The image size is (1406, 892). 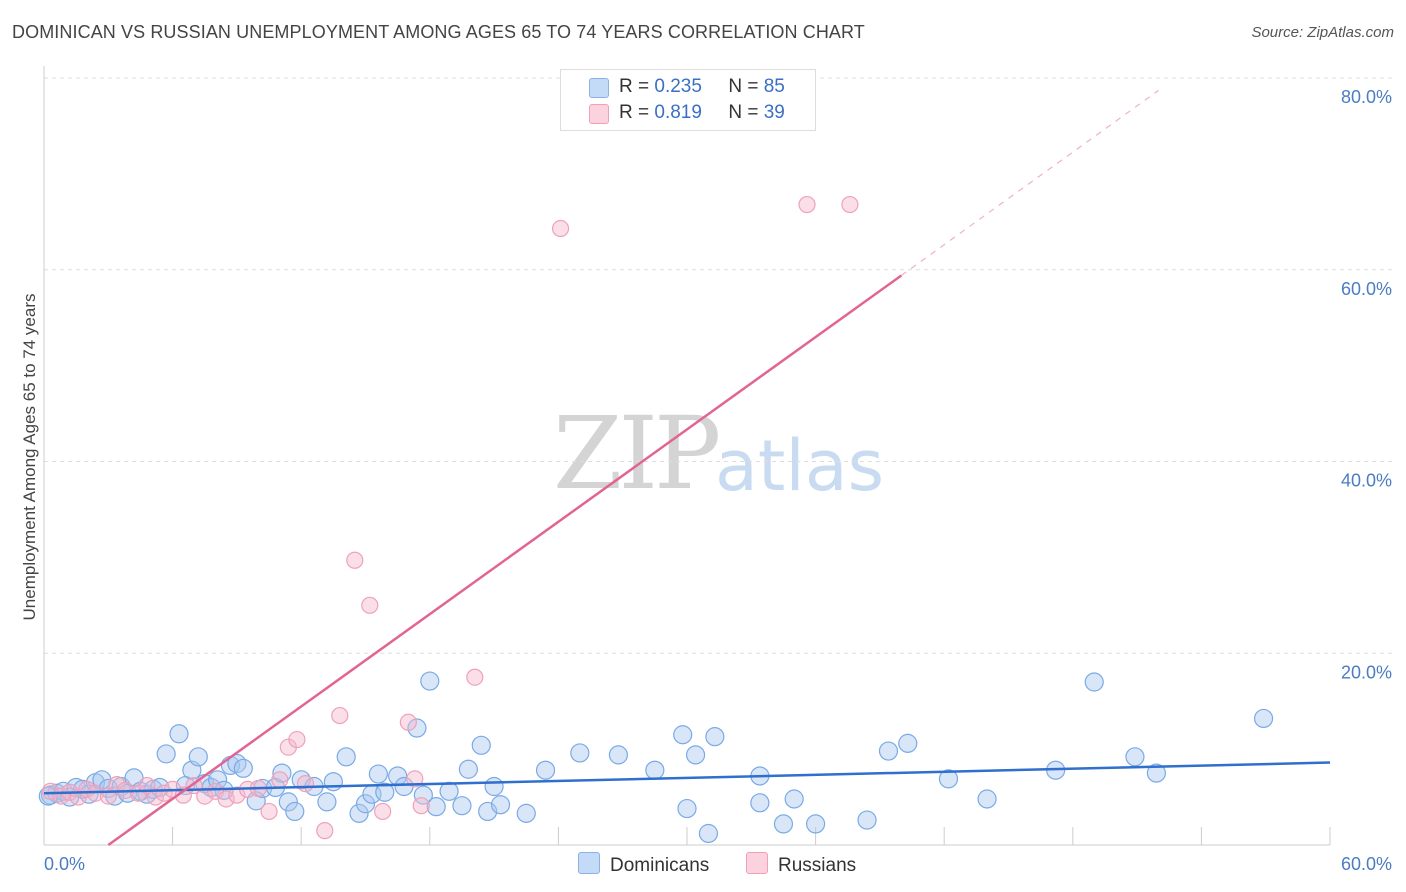 I want to click on dominicans-trend-line, so click(x=687, y=778).